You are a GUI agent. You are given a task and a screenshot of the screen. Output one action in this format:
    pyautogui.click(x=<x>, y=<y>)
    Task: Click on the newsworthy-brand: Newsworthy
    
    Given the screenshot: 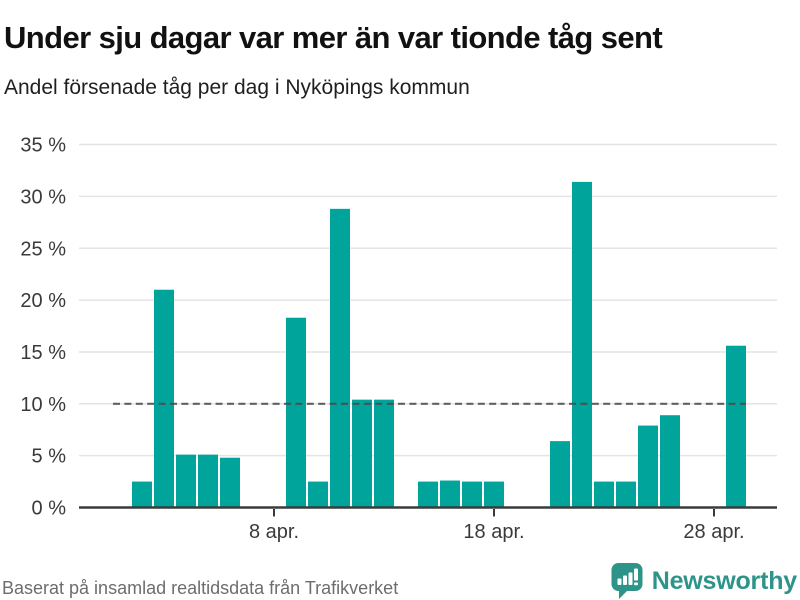 What is the action you would take?
    pyautogui.click(x=703, y=581)
    